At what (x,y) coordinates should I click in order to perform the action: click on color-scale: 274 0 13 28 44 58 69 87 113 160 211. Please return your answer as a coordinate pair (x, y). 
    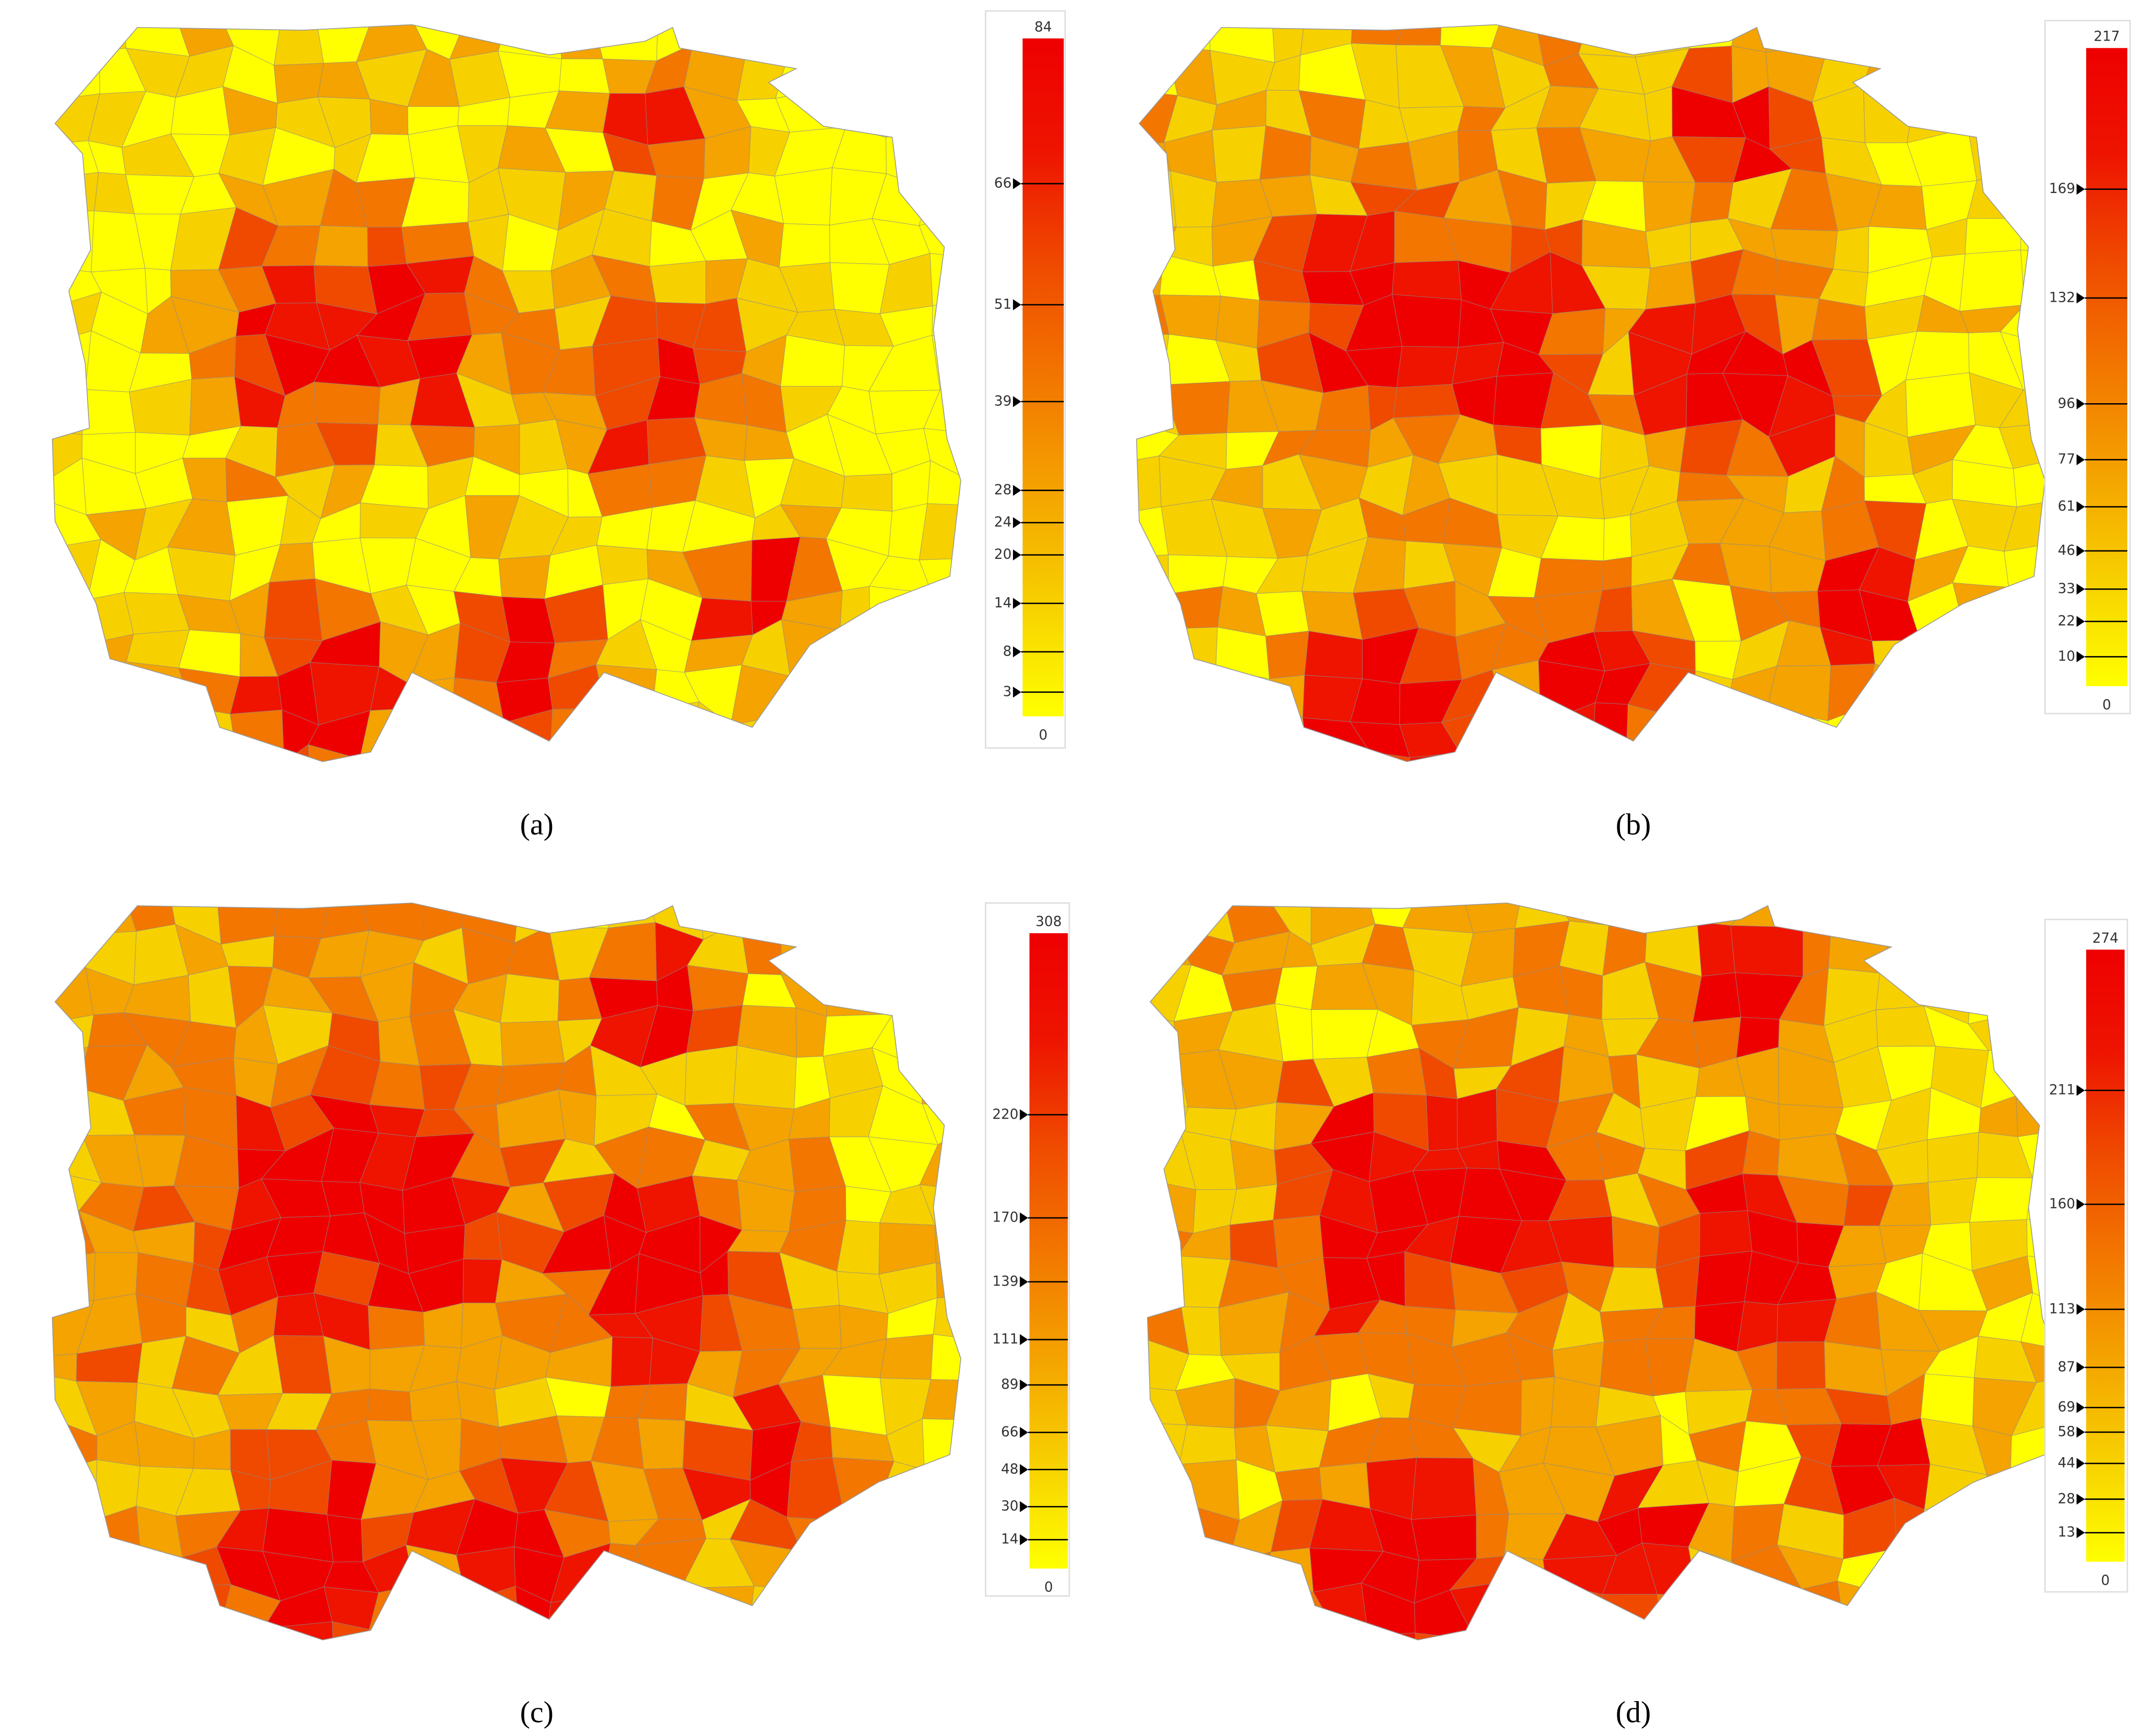
    Looking at the image, I should click on (2086, 1256).